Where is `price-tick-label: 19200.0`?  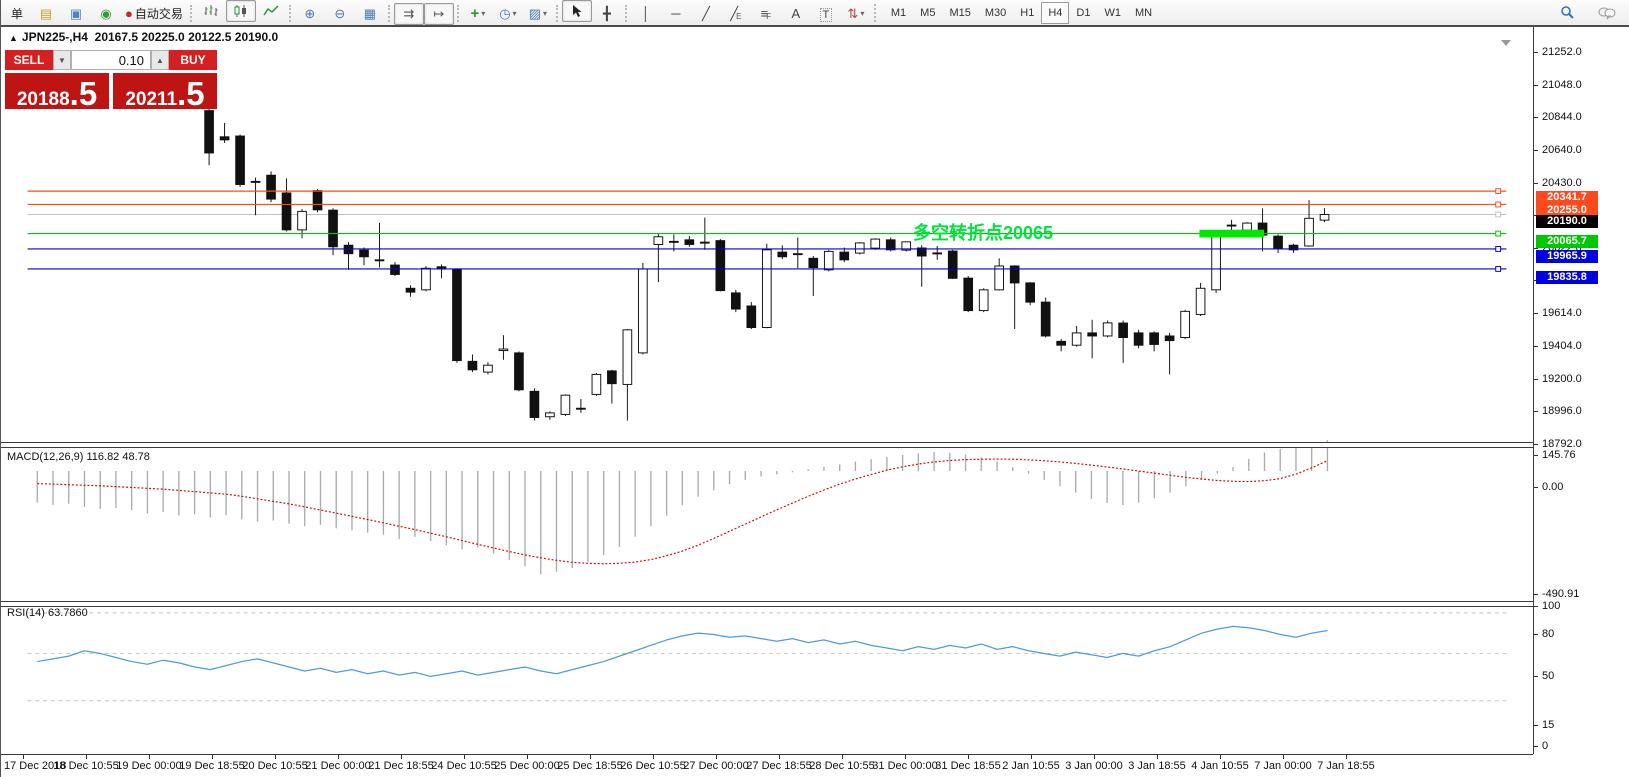 price-tick-label: 19200.0 is located at coordinates (1562, 378).